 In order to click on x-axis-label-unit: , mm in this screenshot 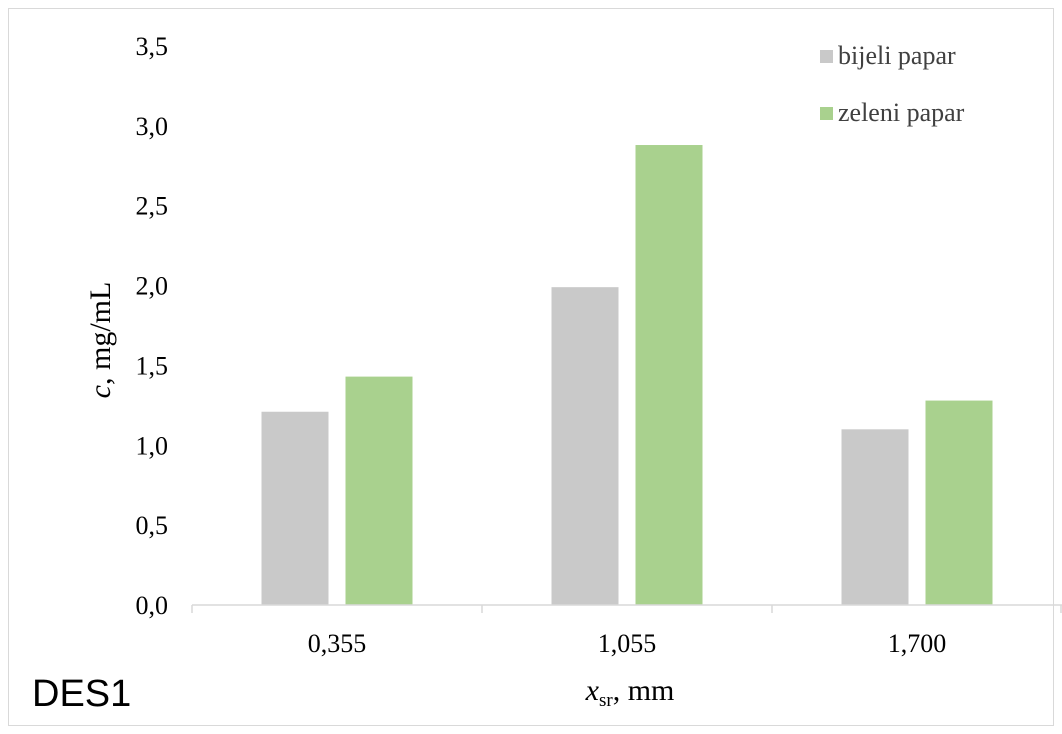, I will do `click(644, 690)`.